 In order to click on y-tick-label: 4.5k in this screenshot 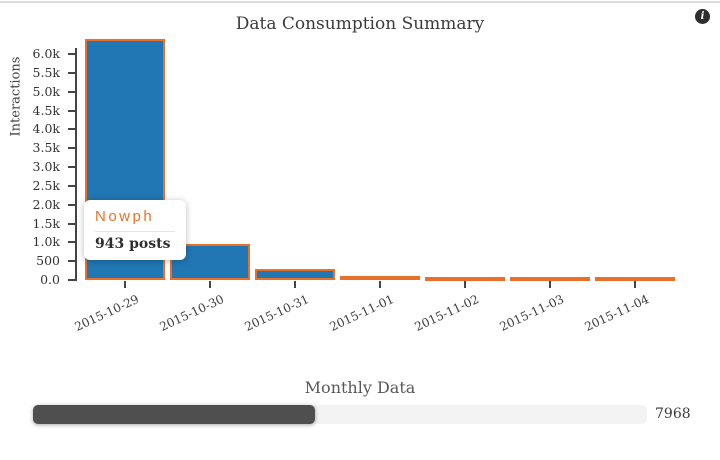, I will do `click(46, 110)`.